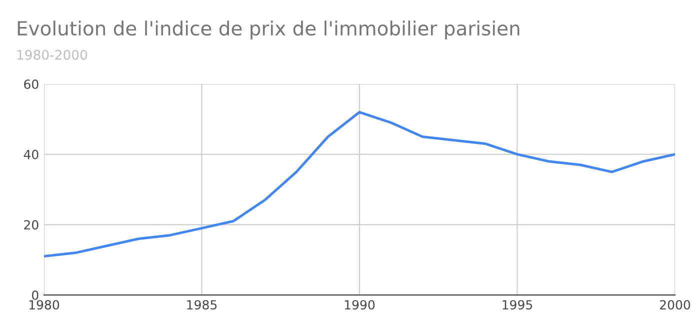 The image size is (692, 333). I want to click on y-tick-label: 20, so click(31, 225).